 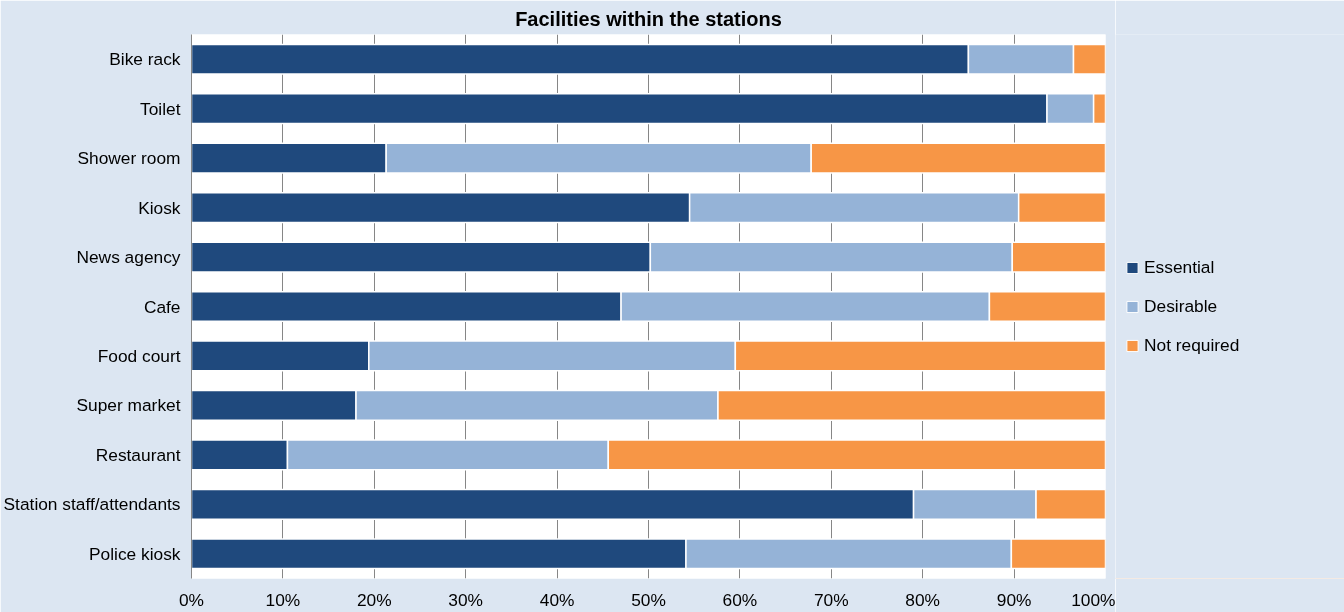 I want to click on y-tick-label: Restaurant, so click(x=138, y=454).